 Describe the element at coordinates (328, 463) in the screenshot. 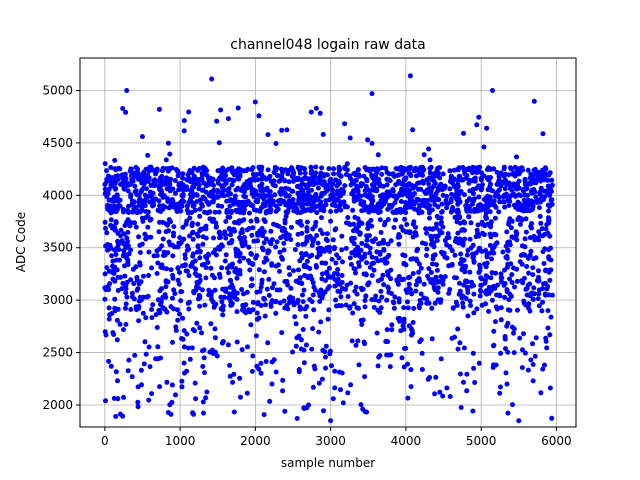

I see `x-axis-label: sample number` at that location.